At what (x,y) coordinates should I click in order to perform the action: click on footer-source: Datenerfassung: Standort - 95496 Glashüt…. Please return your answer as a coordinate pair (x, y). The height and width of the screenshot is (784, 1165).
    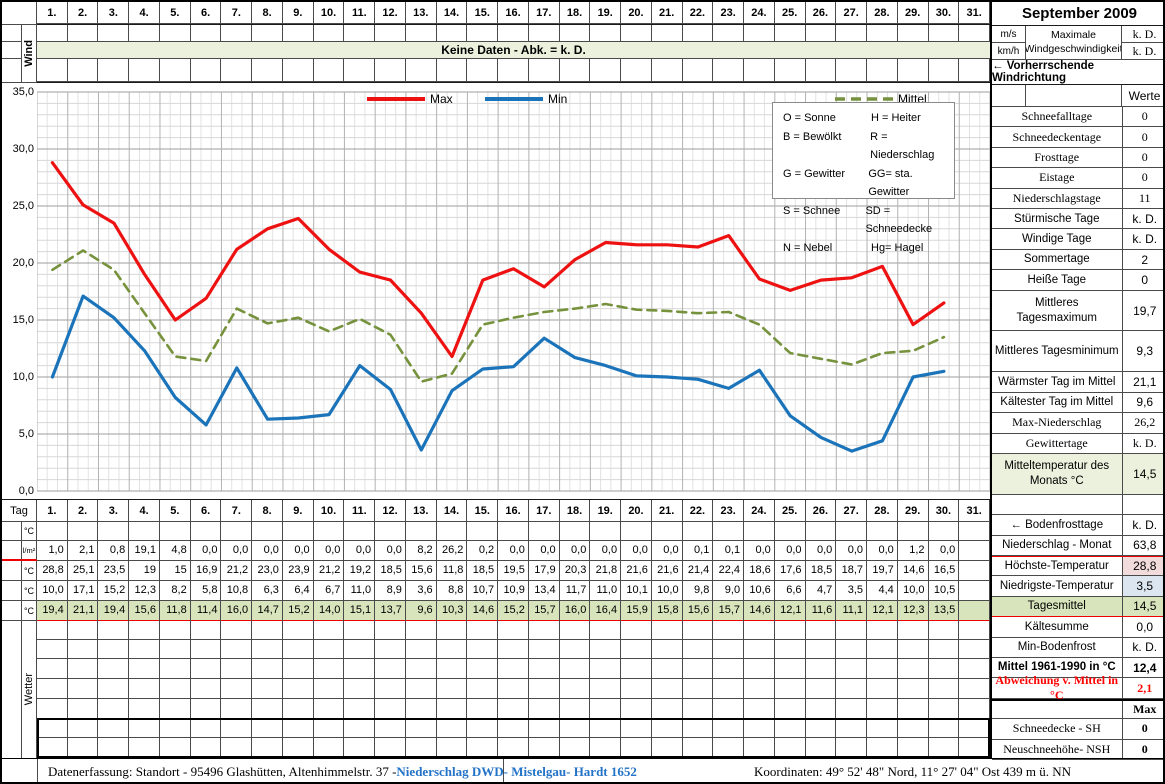
    Looking at the image, I should click on (337, 770).